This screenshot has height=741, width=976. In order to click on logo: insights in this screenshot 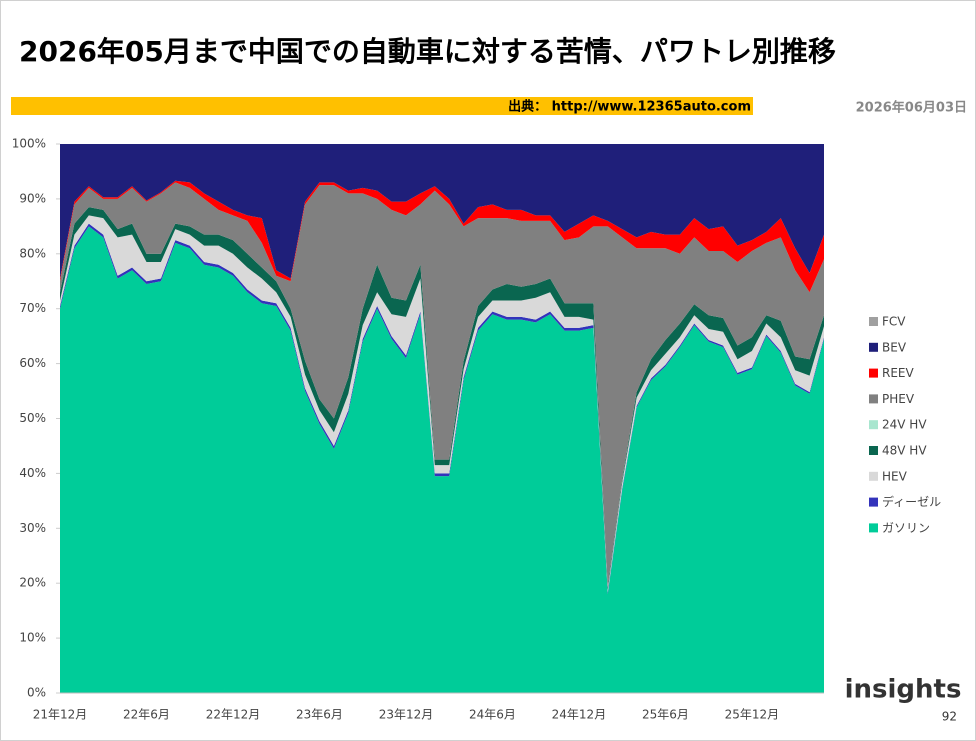, I will do `click(903, 690)`.